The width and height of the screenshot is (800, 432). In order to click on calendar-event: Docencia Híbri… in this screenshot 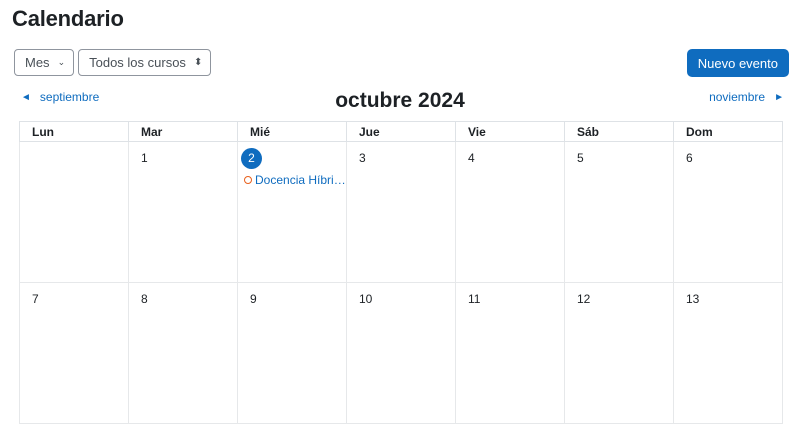, I will do `click(295, 180)`.